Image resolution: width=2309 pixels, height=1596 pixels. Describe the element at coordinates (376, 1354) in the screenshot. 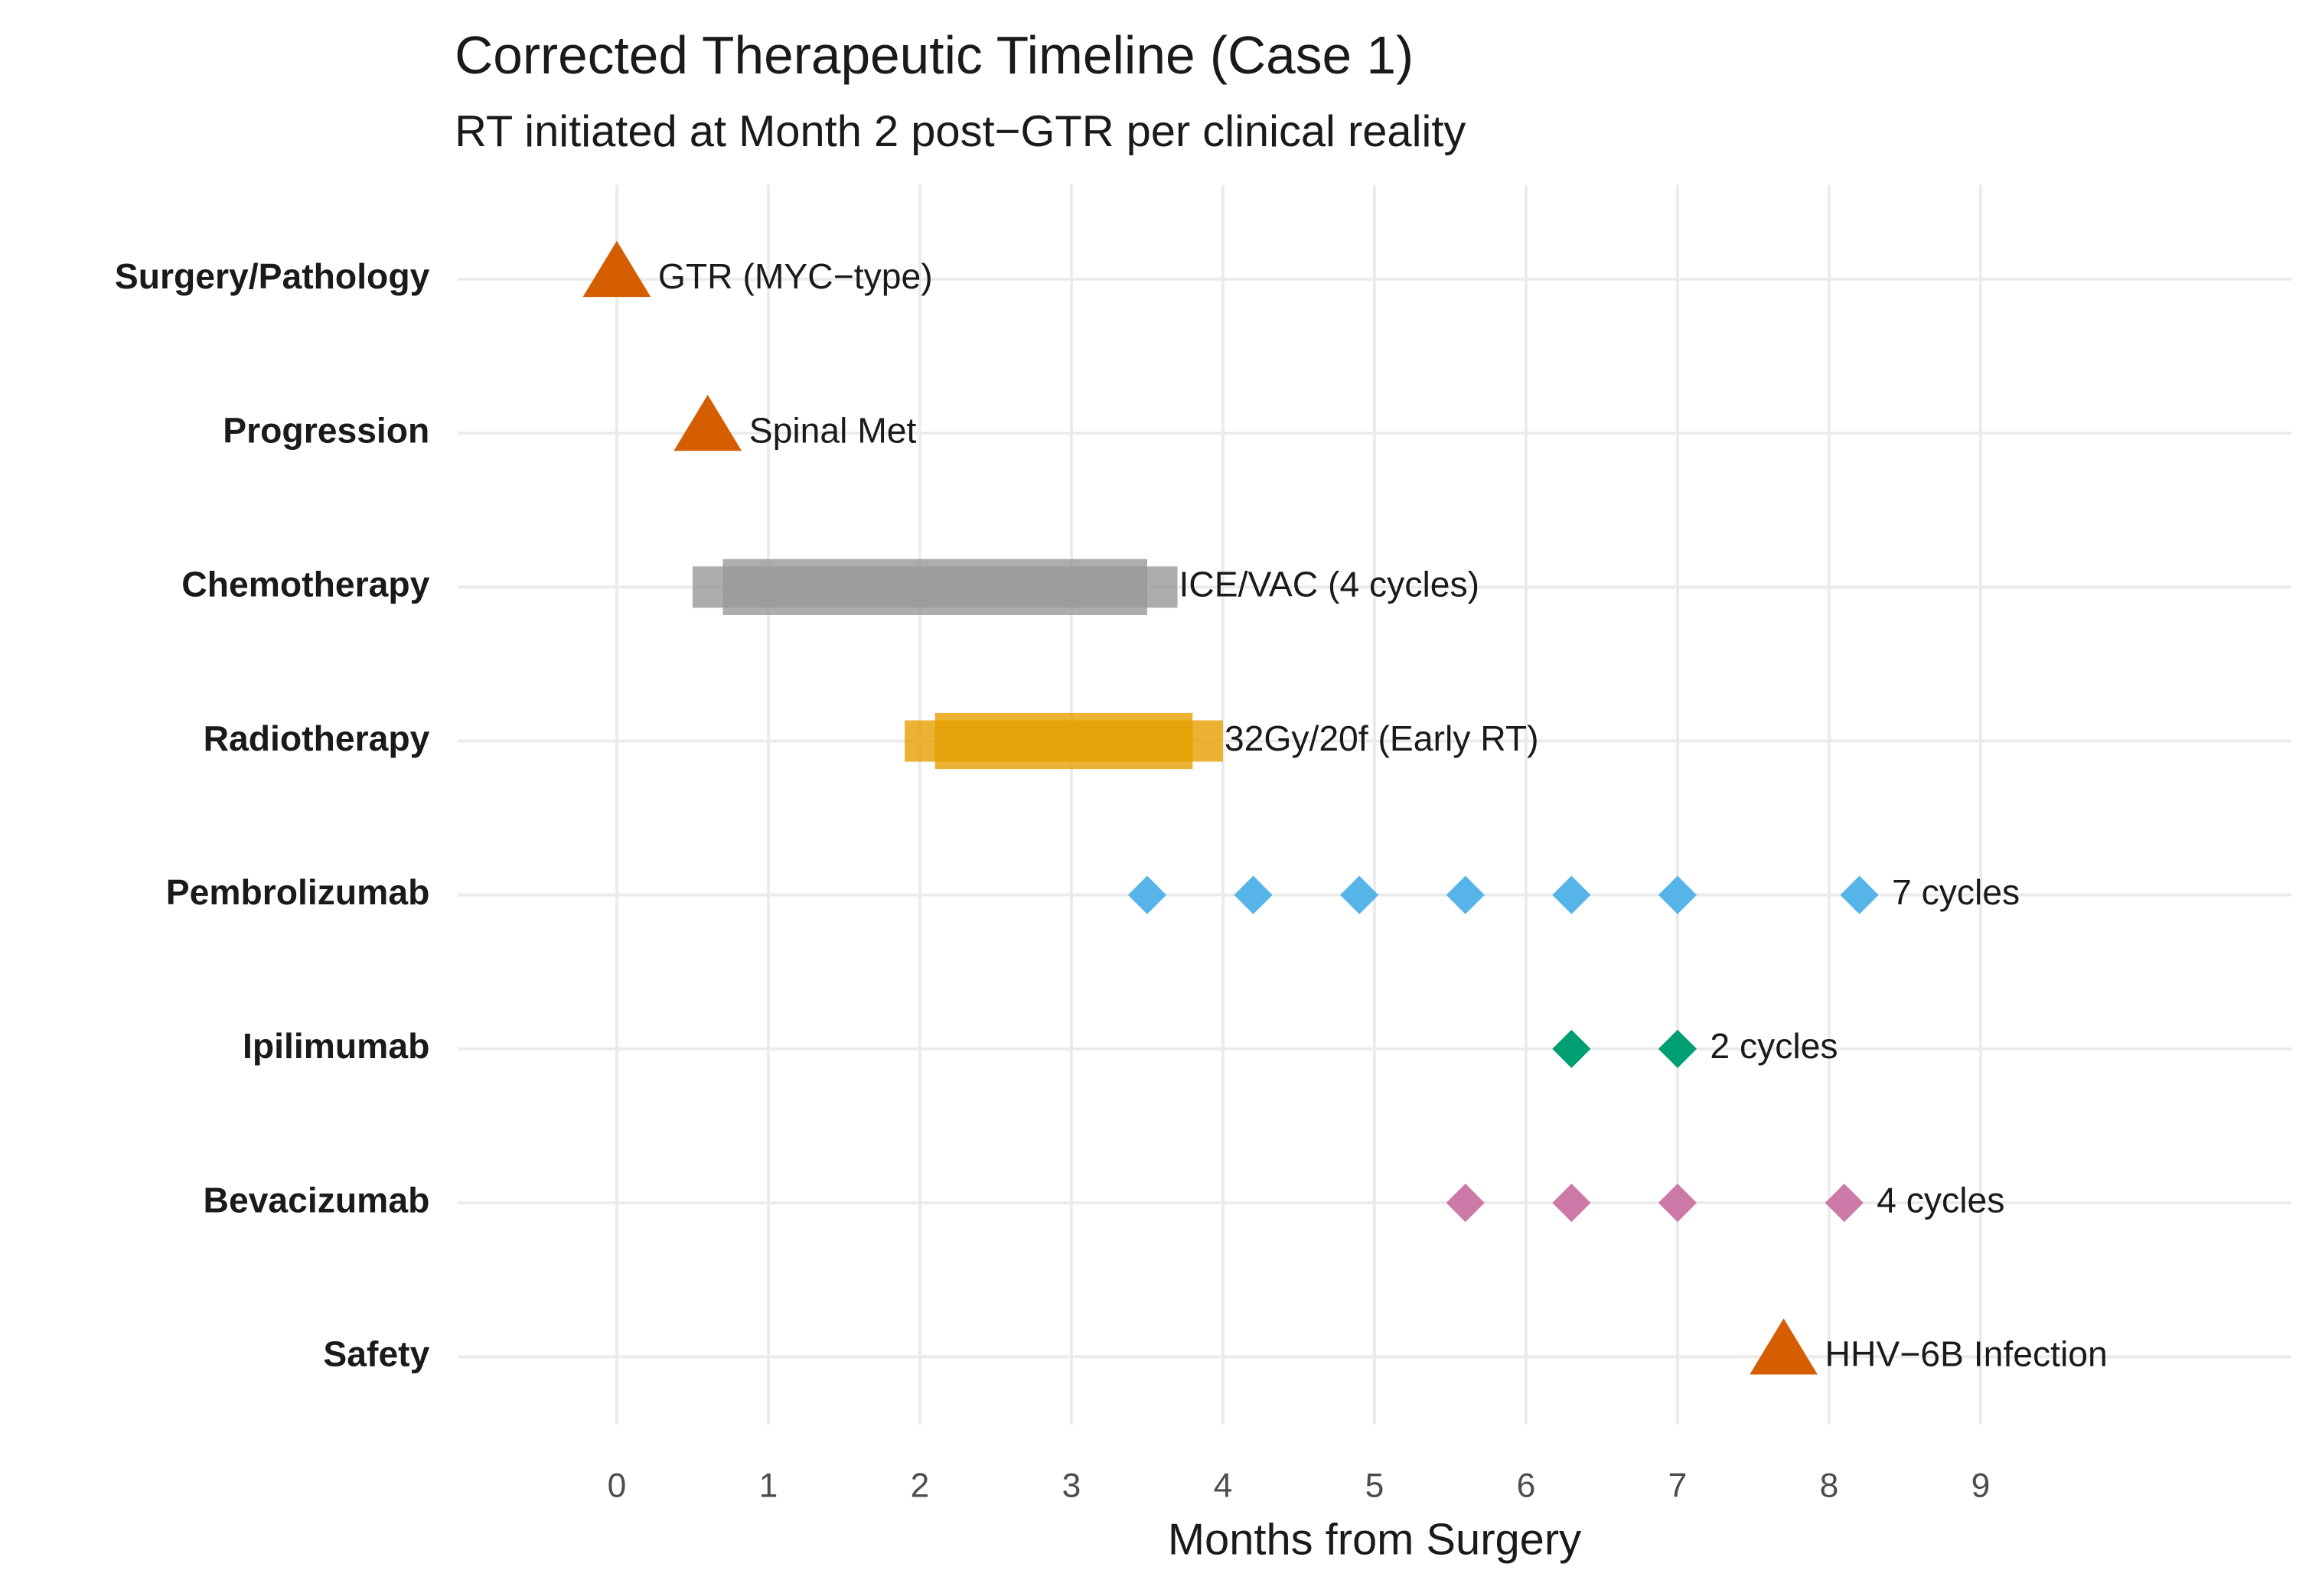

I see `row-label: Safety` at that location.